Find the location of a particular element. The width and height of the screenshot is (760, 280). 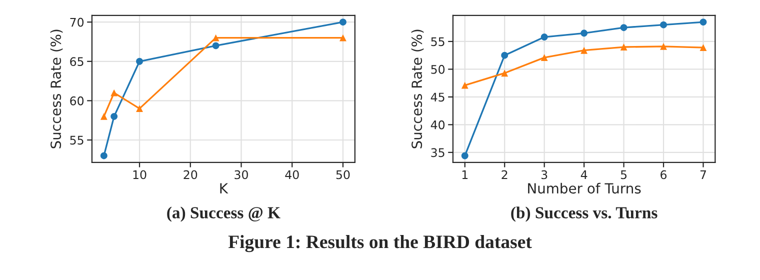

x-tick-label: 1 is located at coordinates (465, 175).